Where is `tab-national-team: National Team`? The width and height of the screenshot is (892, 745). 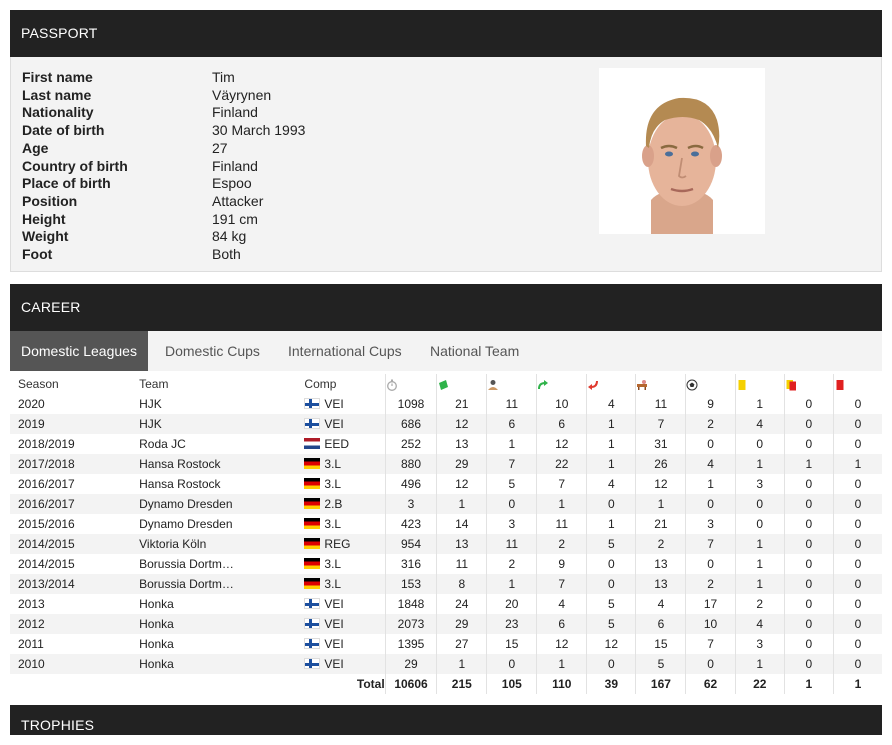
tab-national-team: National Team is located at coordinates (475, 351).